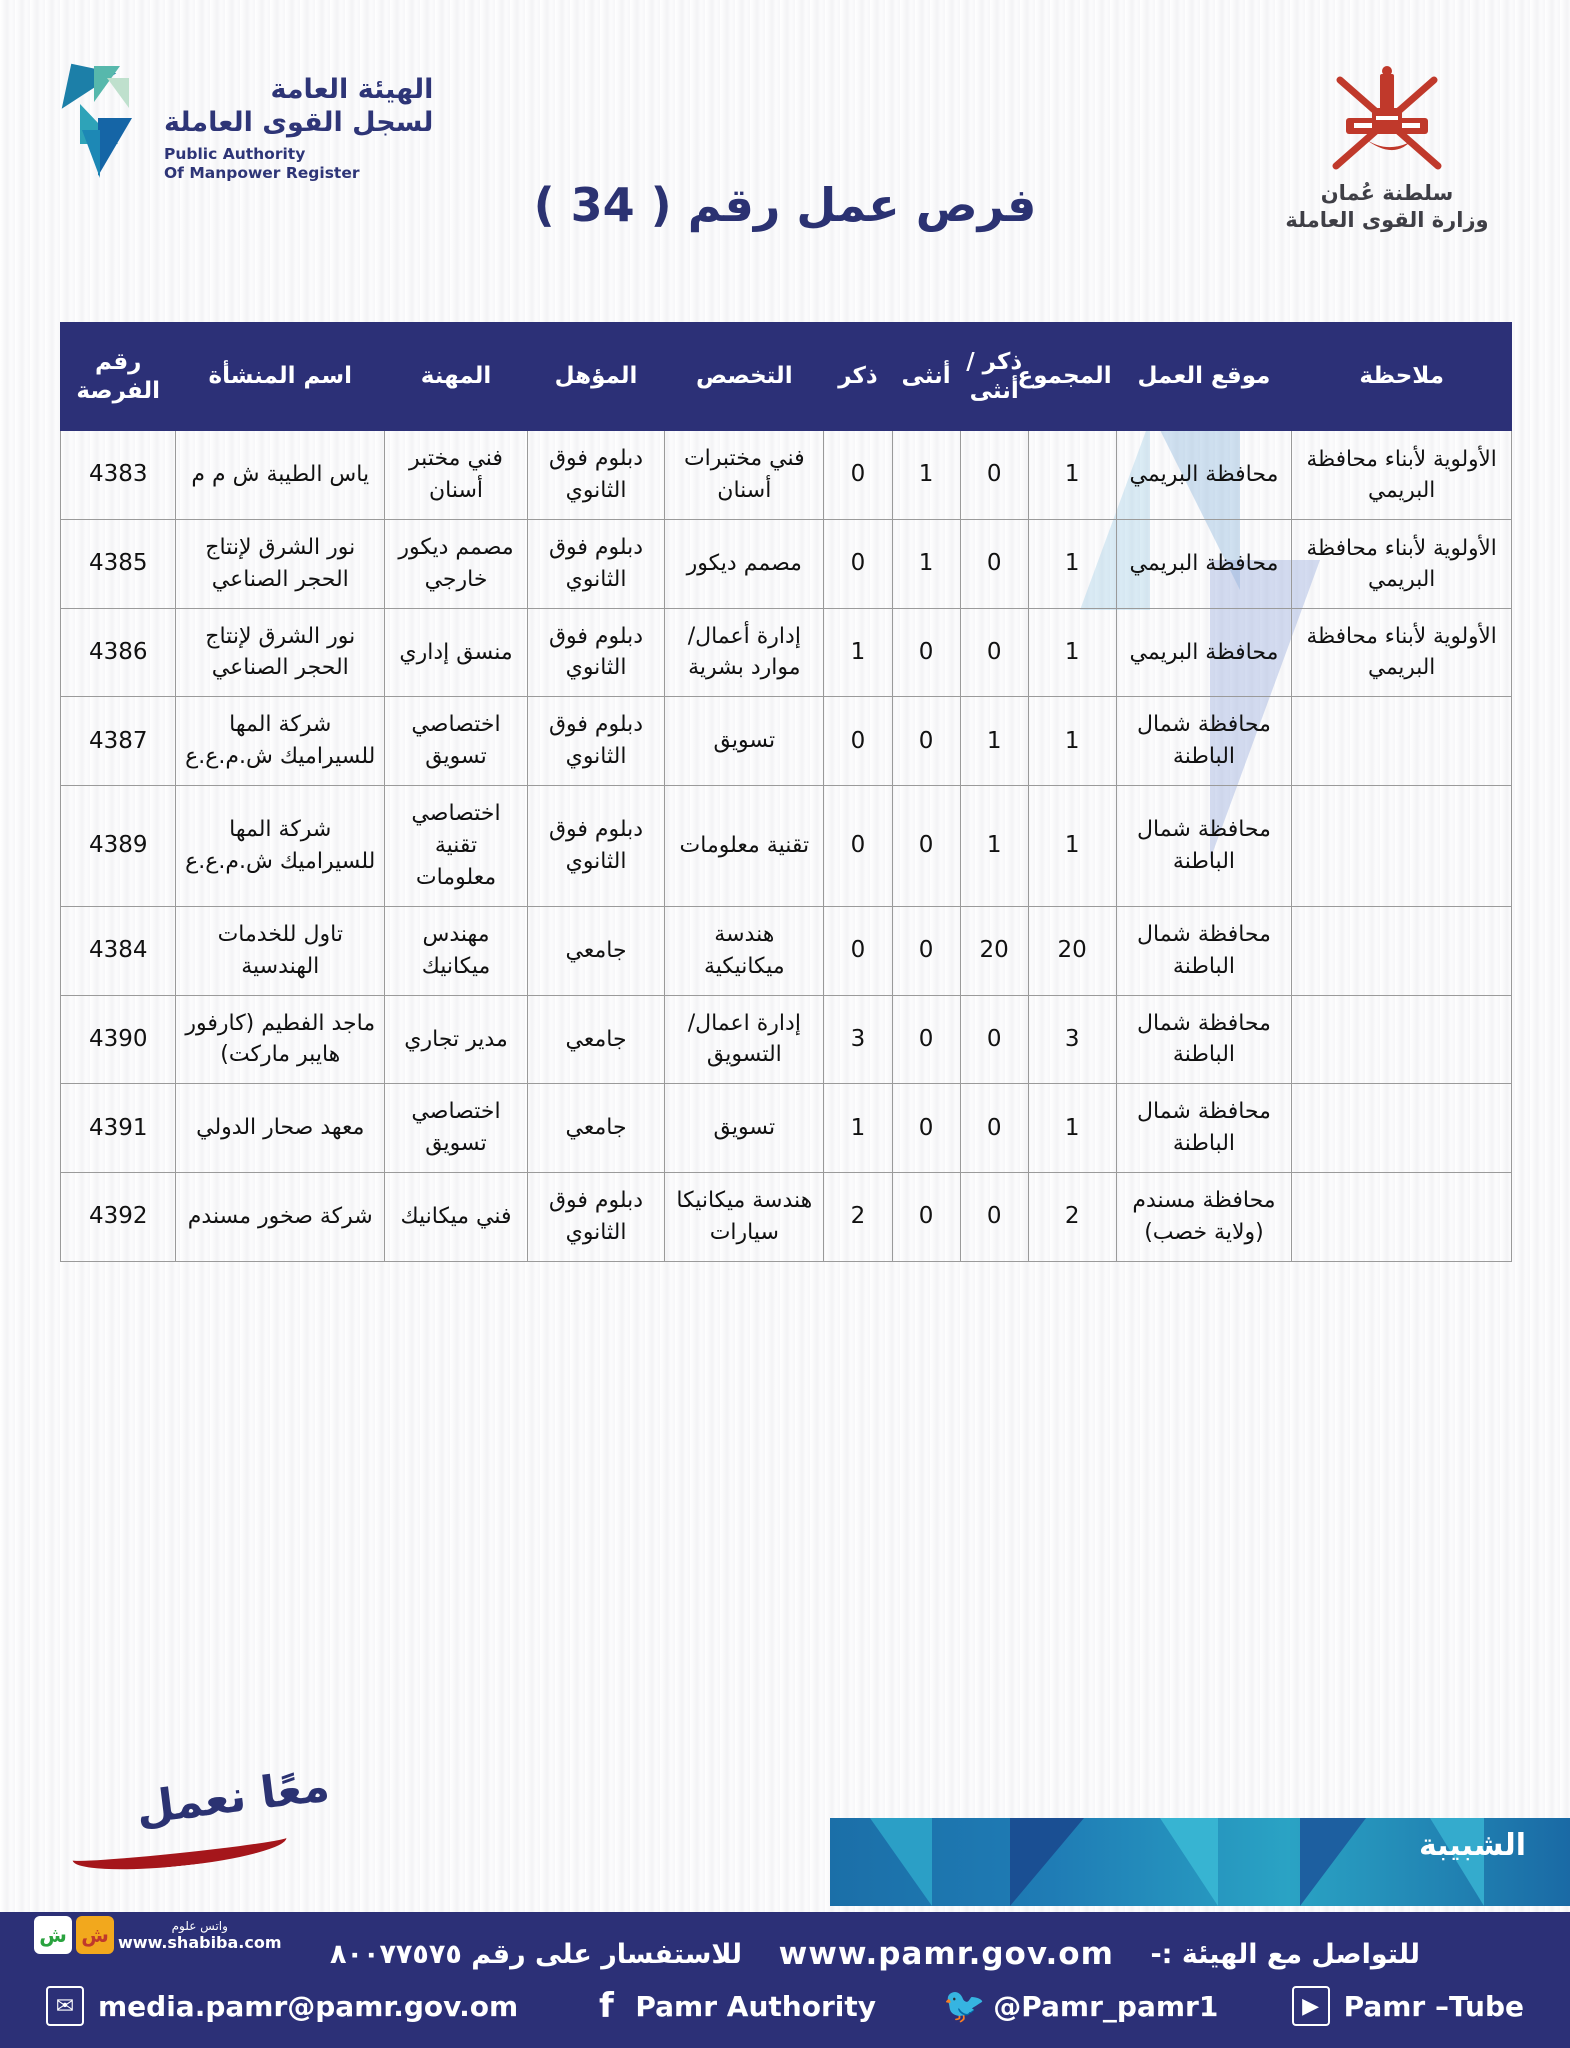 Image resolution: width=1570 pixels, height=2048 pixels. What do you see at coordinates (280, 376) in the screenshot?
I see `header-company: اسم المنشأة` at bounding box center [280, 376].